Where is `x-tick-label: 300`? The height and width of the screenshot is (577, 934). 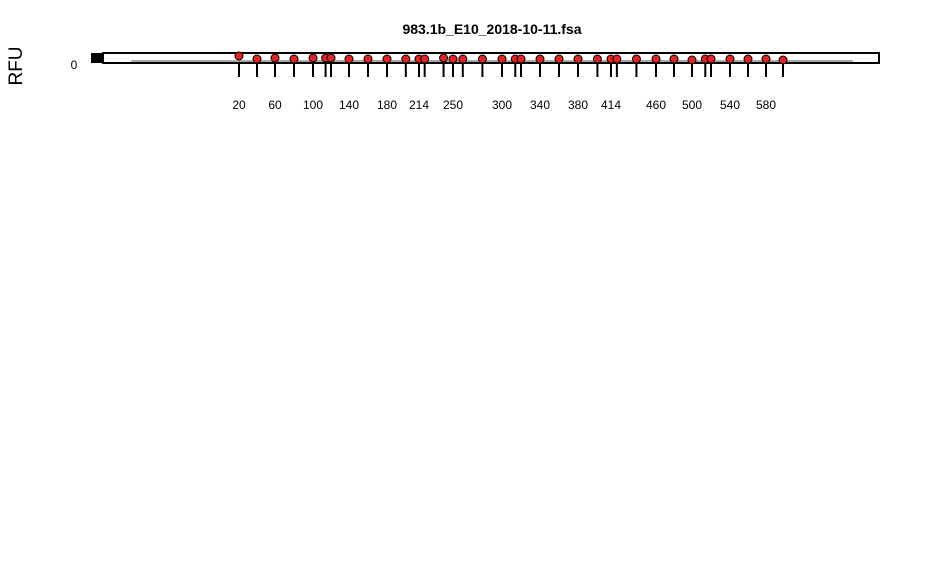 x-tick-label: 300 is located at coordinates (502, 105).